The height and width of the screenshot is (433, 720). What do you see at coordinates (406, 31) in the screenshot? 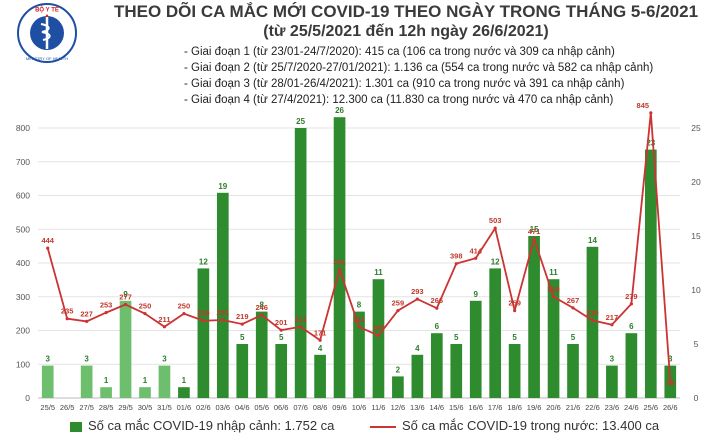
I see `page-subtitle: (từ 25/5/2021 đến 12h ngày 26/6/2021)` at bounding box center [406, 31].